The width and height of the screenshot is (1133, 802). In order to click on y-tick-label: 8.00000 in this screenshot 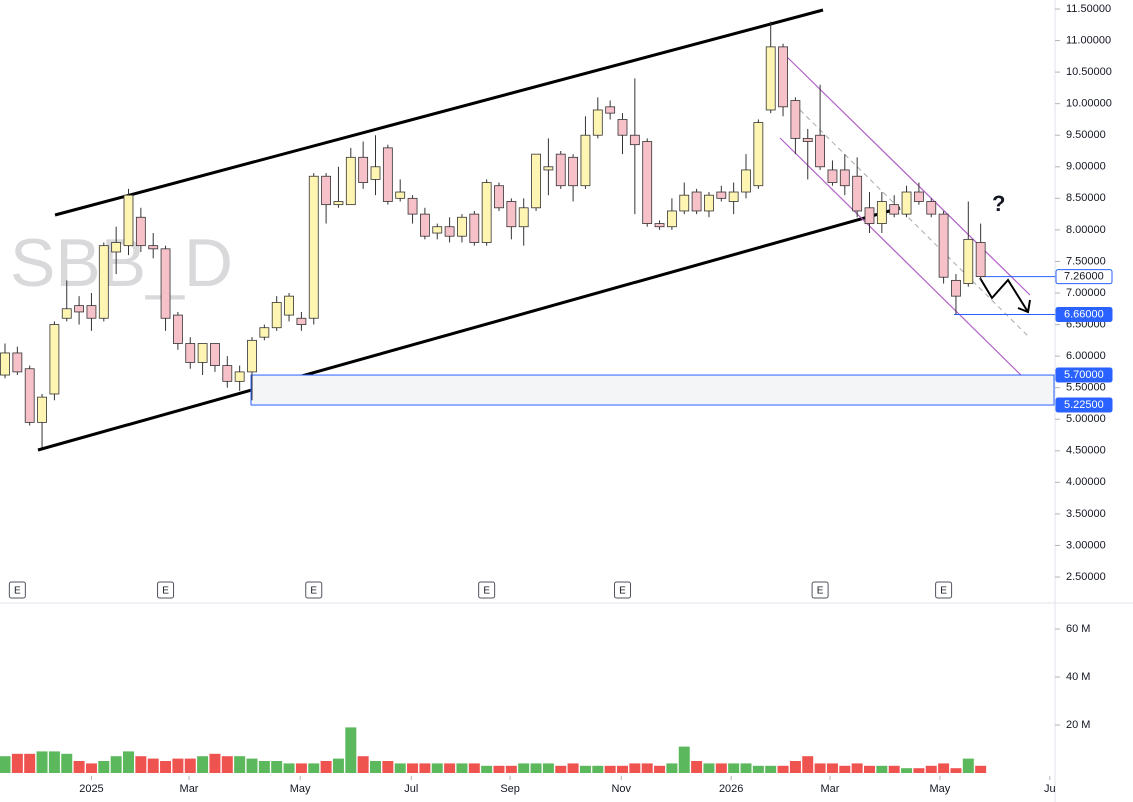, I will do `click(1086, 230)`.